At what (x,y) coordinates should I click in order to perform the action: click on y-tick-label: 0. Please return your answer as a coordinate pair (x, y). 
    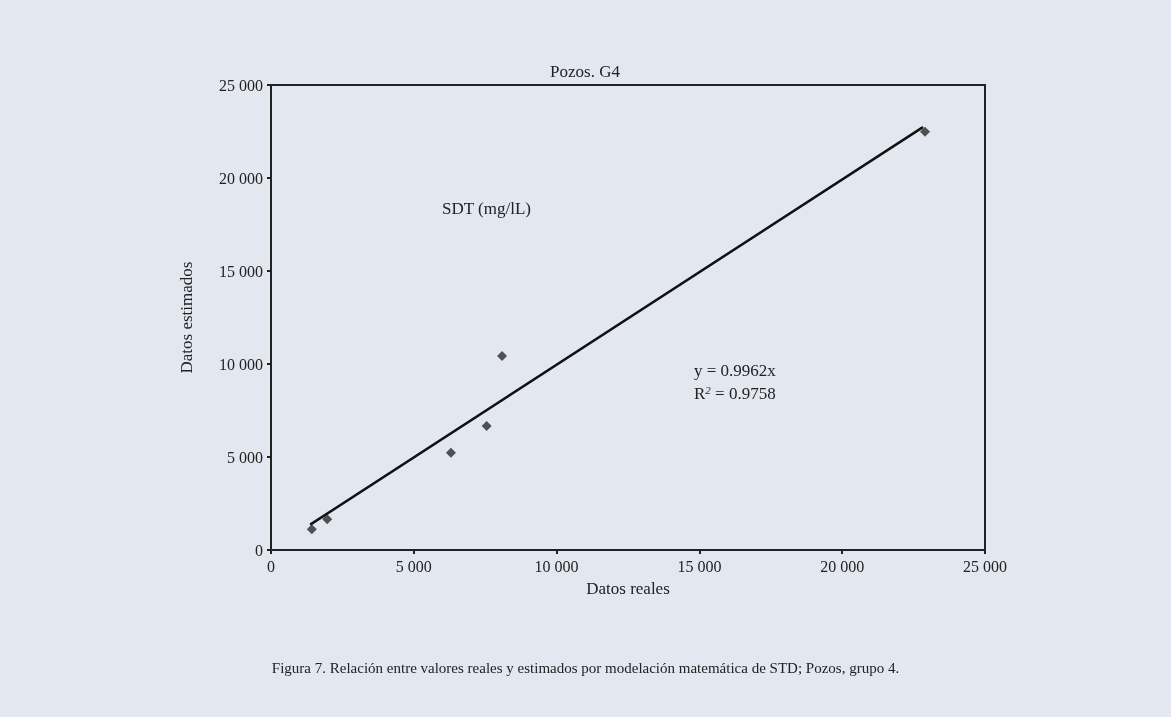
    Looking at the image, I should click on (259, 550).